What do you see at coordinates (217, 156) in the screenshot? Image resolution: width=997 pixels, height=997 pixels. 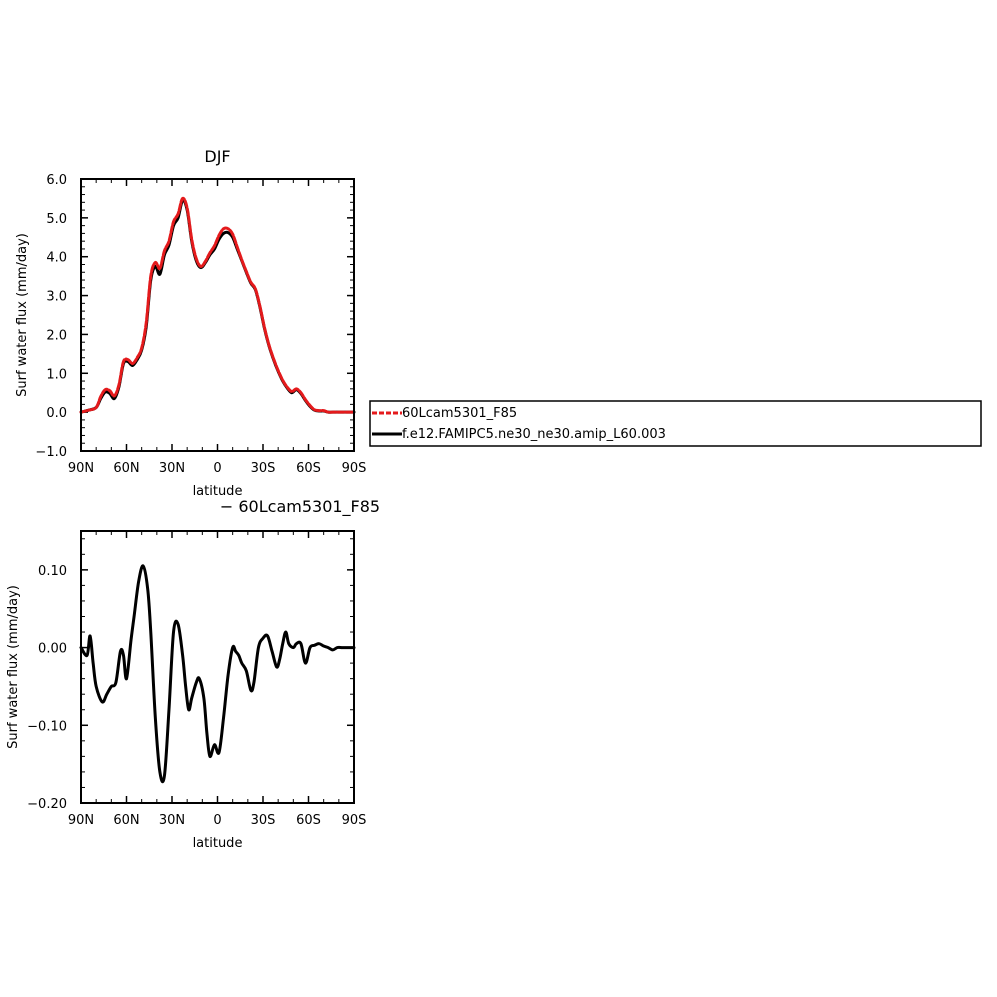 I see `top-chart-title: DJF` at bounding box center [217, 156].